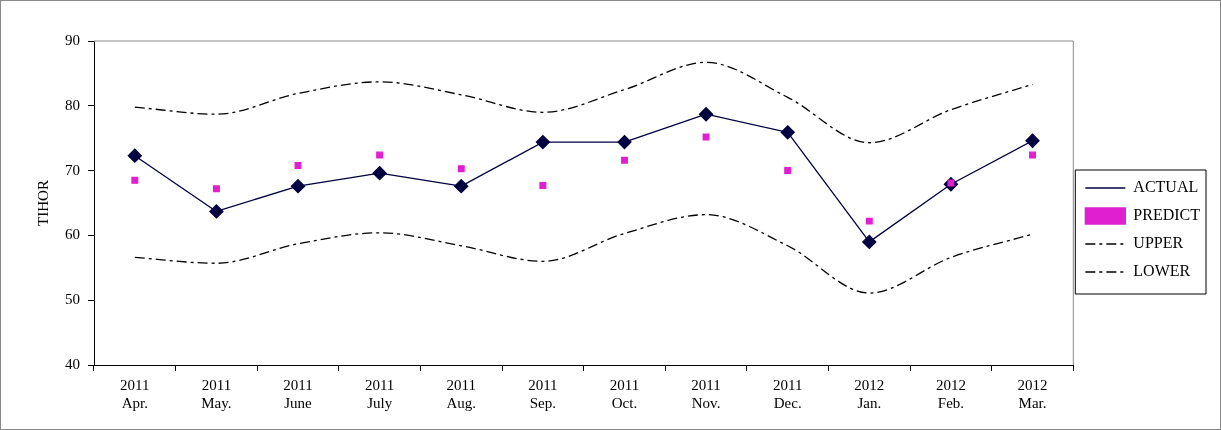 The height and width of the screenshot is (430, 1221). Describe the element at coordinates (624, 393) in the screenshot. I see `x-tick-label: 2011 Oct.` at that location.